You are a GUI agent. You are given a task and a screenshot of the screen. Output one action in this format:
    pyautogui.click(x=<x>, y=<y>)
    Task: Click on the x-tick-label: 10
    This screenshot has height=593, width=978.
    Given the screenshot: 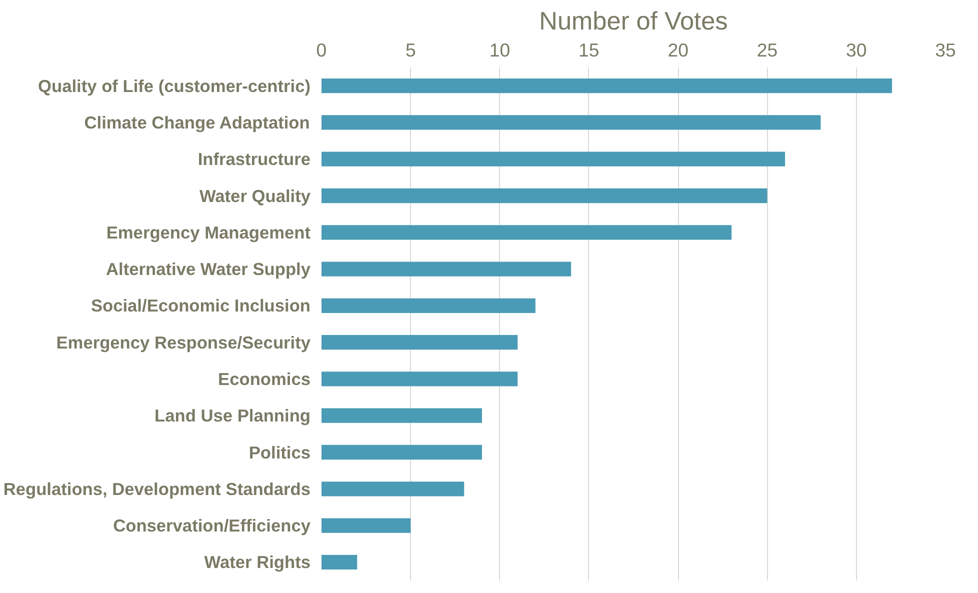 What is the action you would take?
    pyautogui.click(x=499, y=50)
    